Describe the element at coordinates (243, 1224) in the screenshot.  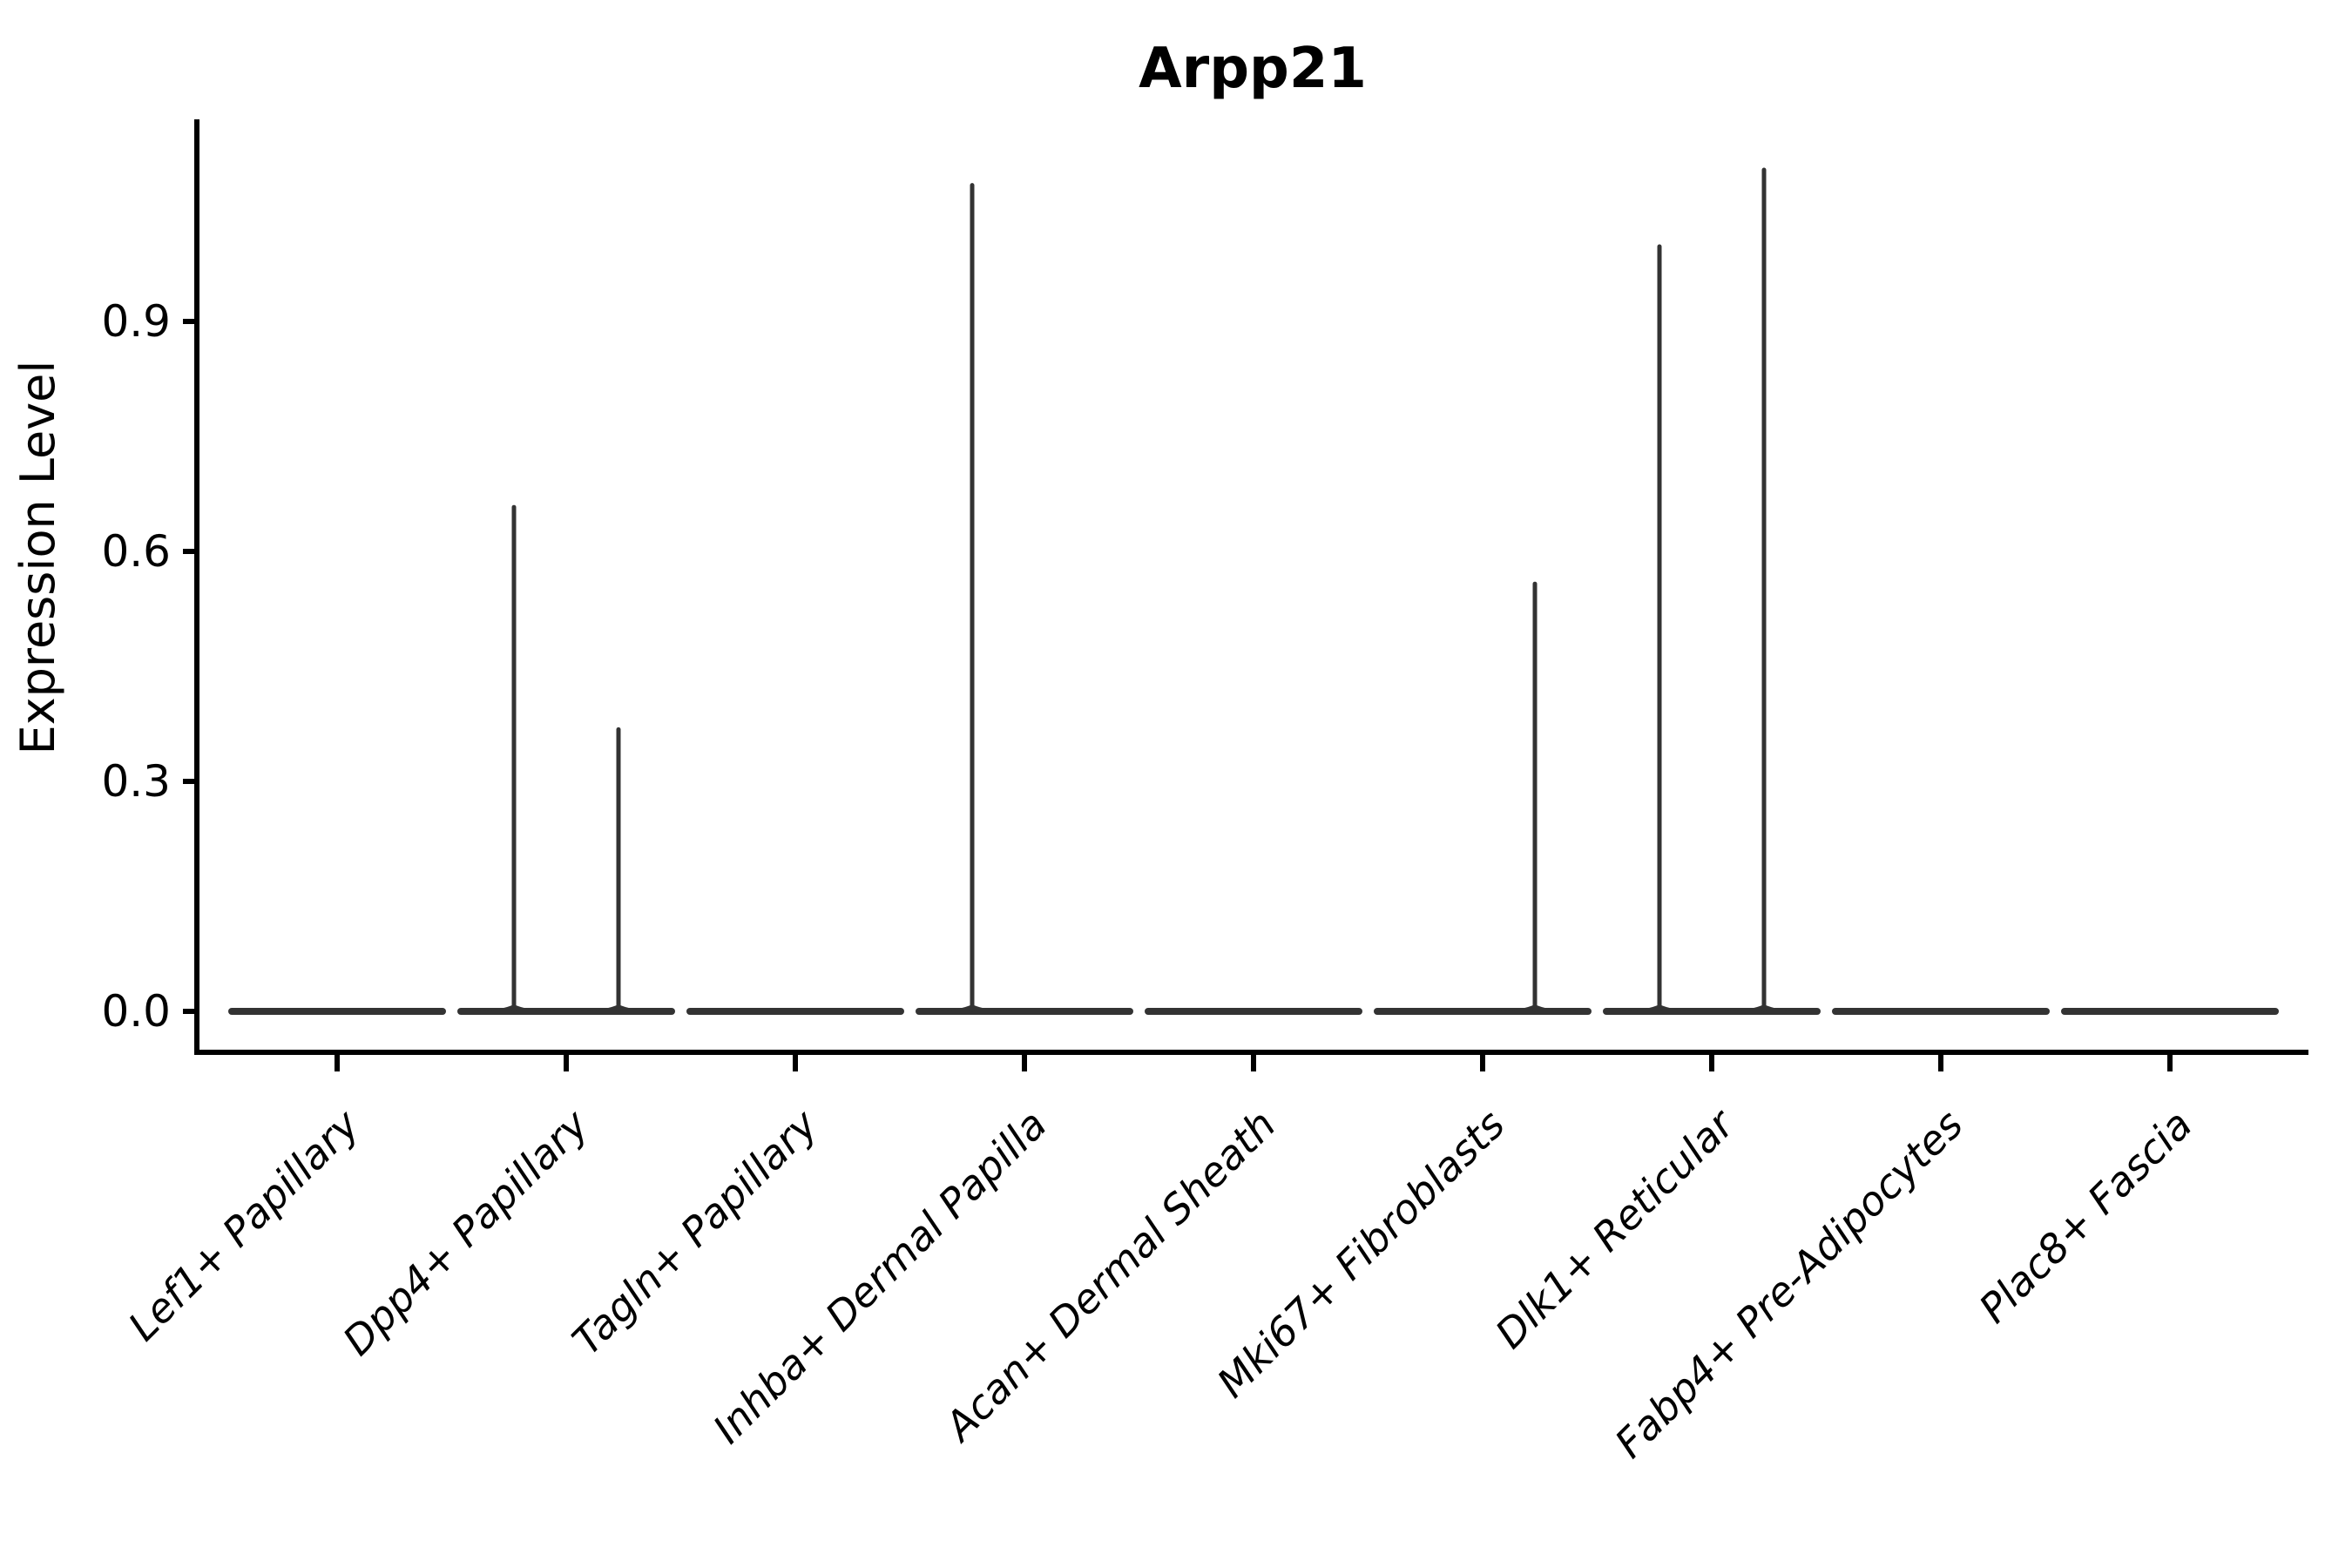
I see `x-tick-label: Lef1+ Papillary` at that location.